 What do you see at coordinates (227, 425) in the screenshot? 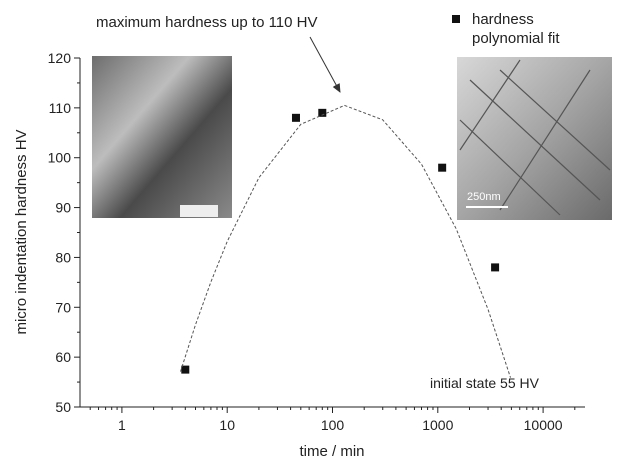
I see `x-tick-label: 10` at bounding box center [227, 425].